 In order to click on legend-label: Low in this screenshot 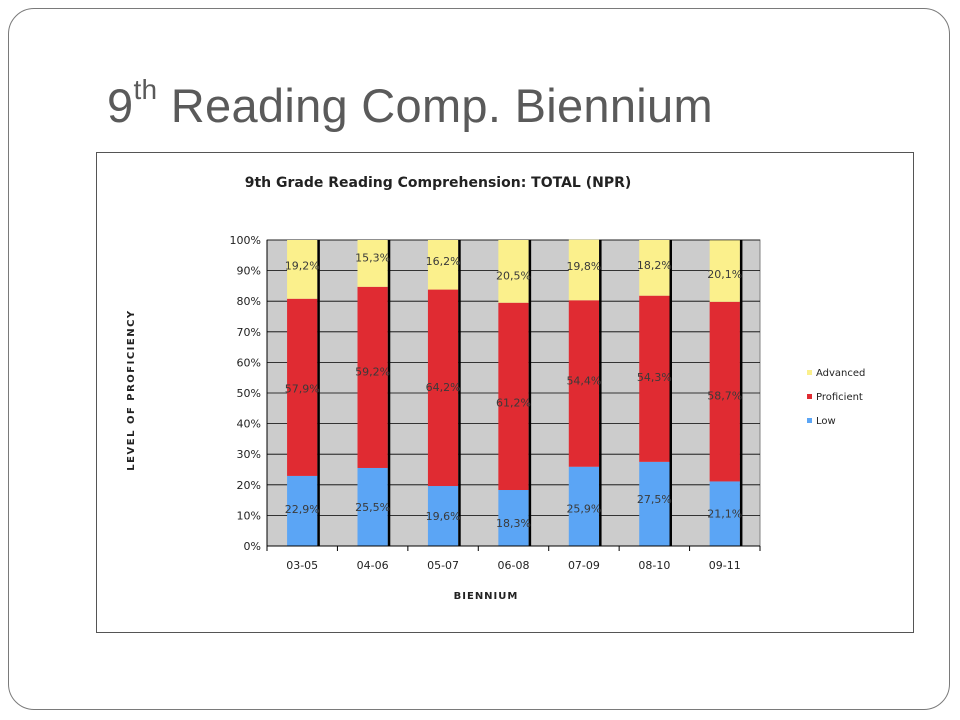, I will do `click(826, 421)`.